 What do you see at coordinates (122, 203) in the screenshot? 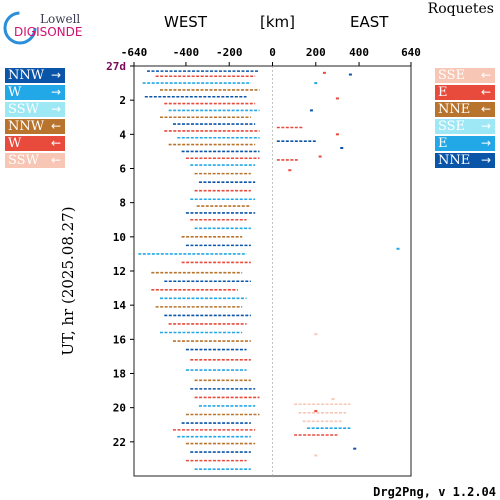
I see `y-tick-label: 8` at bounding box center [122, 203].